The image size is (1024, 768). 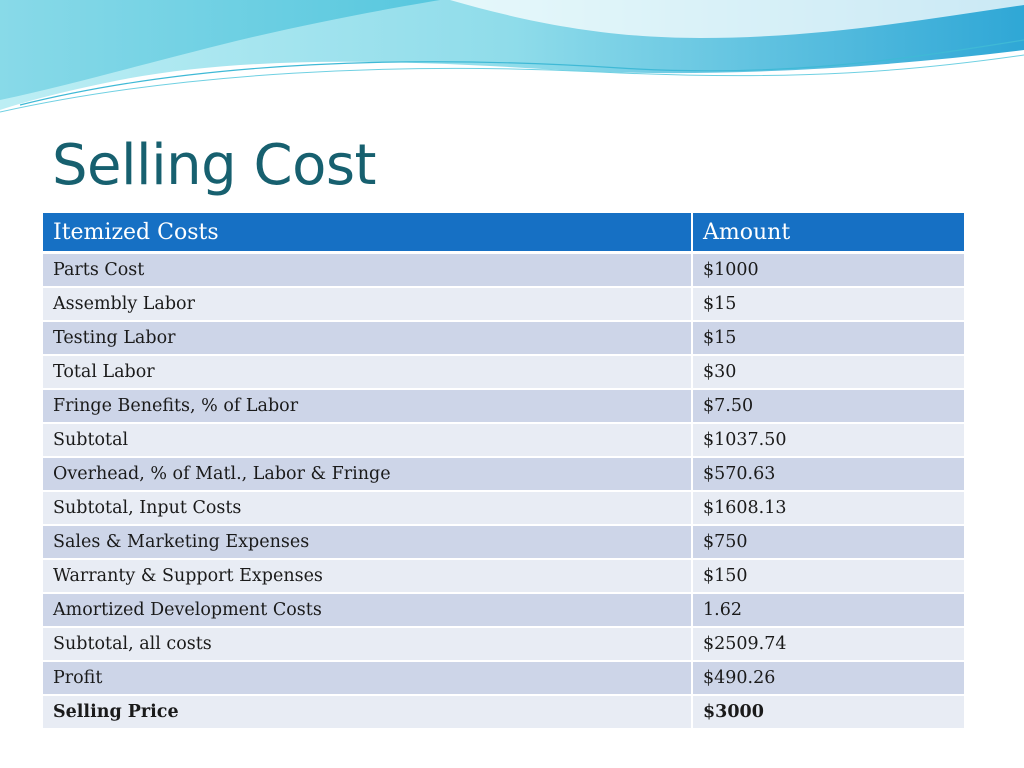 I want to click on cost-item-cell: Subtotal, all costs, so click(x=367, y=645).